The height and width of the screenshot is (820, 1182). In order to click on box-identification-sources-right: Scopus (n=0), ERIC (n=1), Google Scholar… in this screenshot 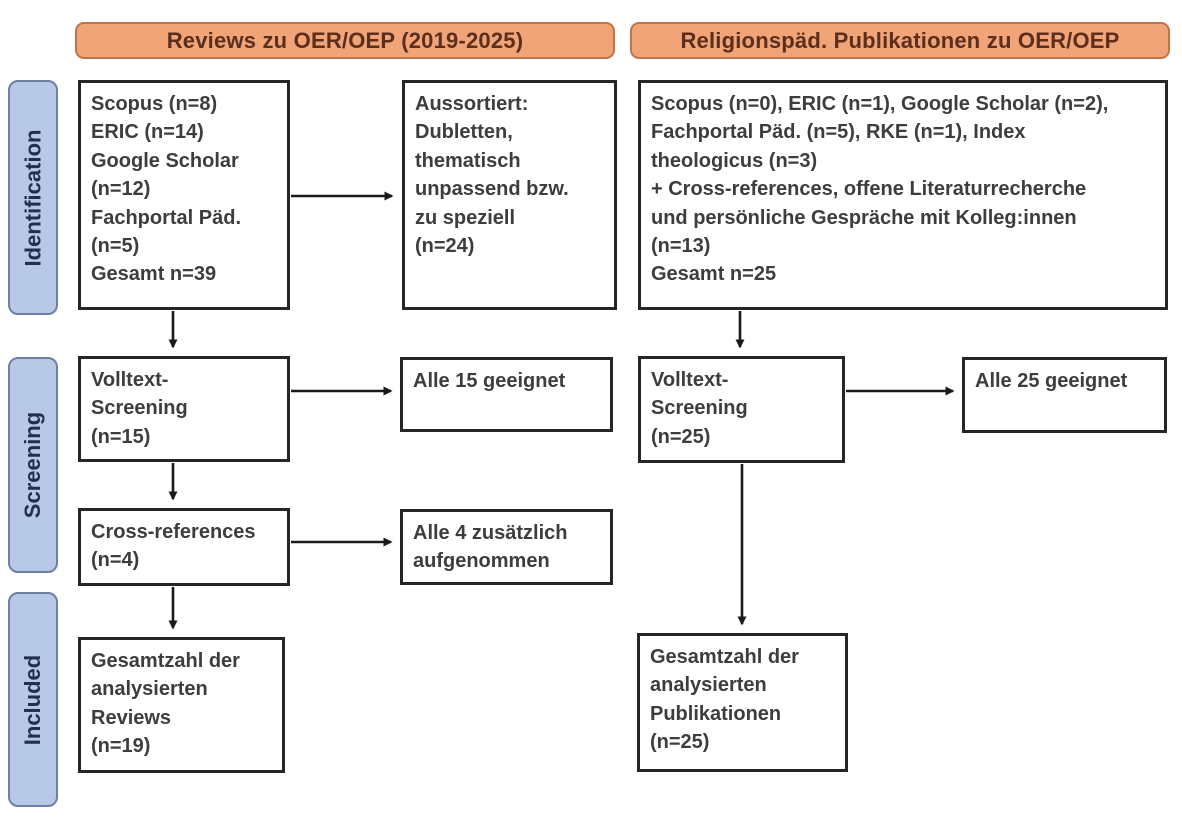, I will do `click(903, 195)`.